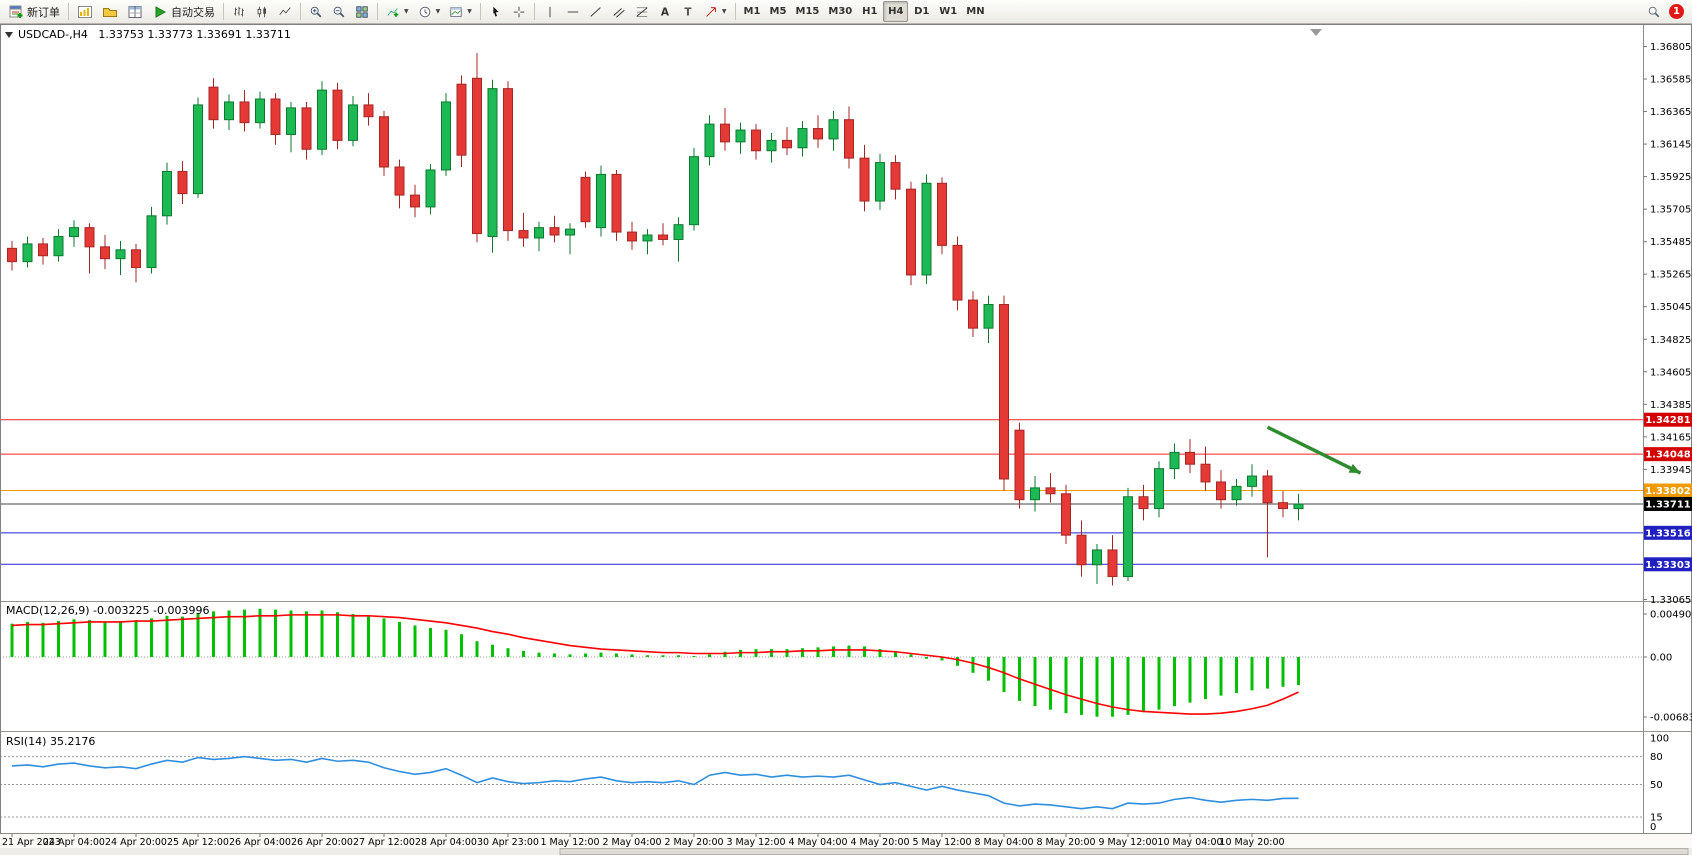  What do you see at coordinates (1316, 32) in the screenshot?
I see `chart-shift-marker` at bounding box center [1316, 32].